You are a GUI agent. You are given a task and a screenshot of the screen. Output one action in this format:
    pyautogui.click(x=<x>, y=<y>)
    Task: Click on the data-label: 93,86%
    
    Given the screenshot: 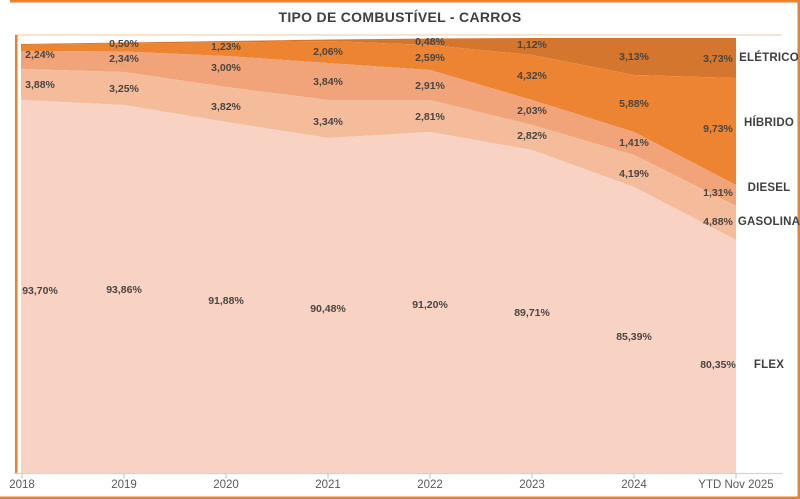 What is the action you would take?
    pyautogui.click(x=124, y=290)
    